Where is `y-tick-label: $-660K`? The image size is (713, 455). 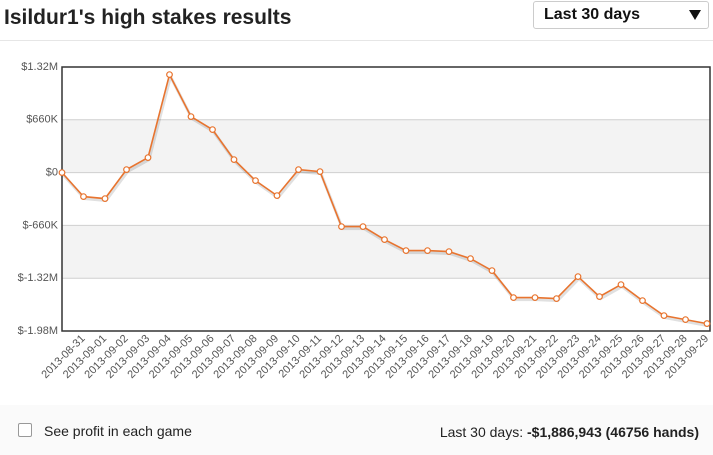 y-tick-label: $-660K is located at coordinates (41, 225).